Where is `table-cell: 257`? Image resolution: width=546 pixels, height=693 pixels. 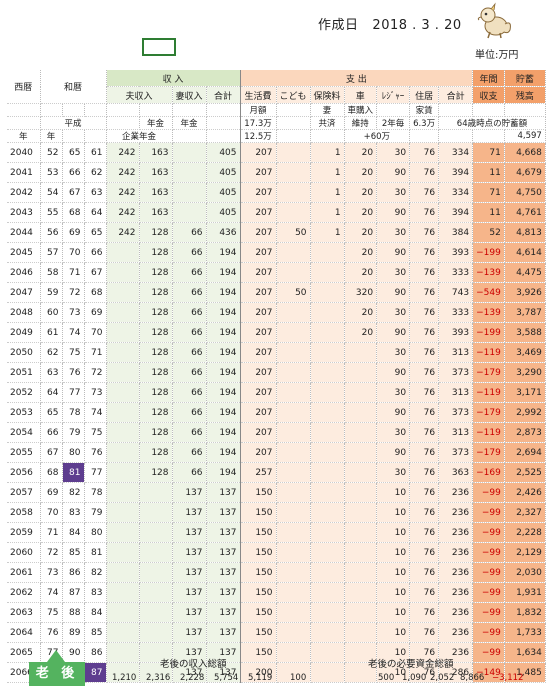 table-cell: 257 is located at coordinates (258, 472).